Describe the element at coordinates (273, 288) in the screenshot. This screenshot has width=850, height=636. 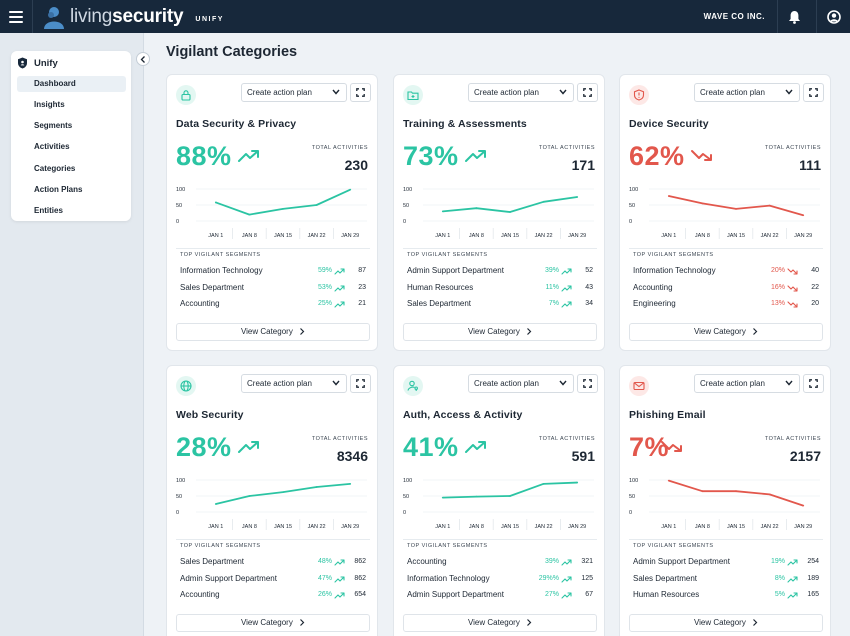
I see `segment-row: Sales Department 53% 23` at that location.